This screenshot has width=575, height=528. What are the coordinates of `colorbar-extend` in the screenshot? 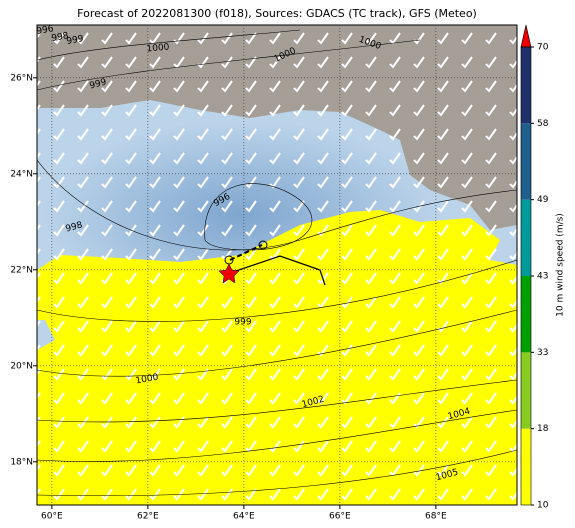 It's located at (526, 36).